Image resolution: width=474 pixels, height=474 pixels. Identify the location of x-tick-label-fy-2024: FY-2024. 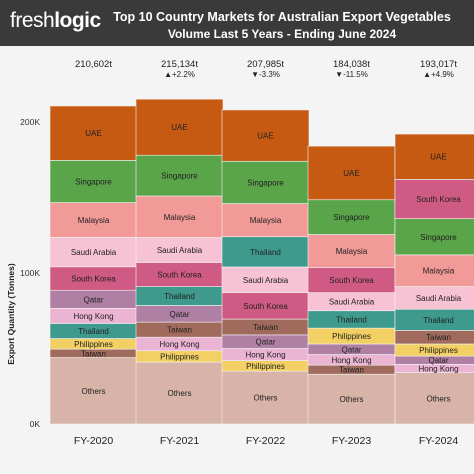
(438, 441).